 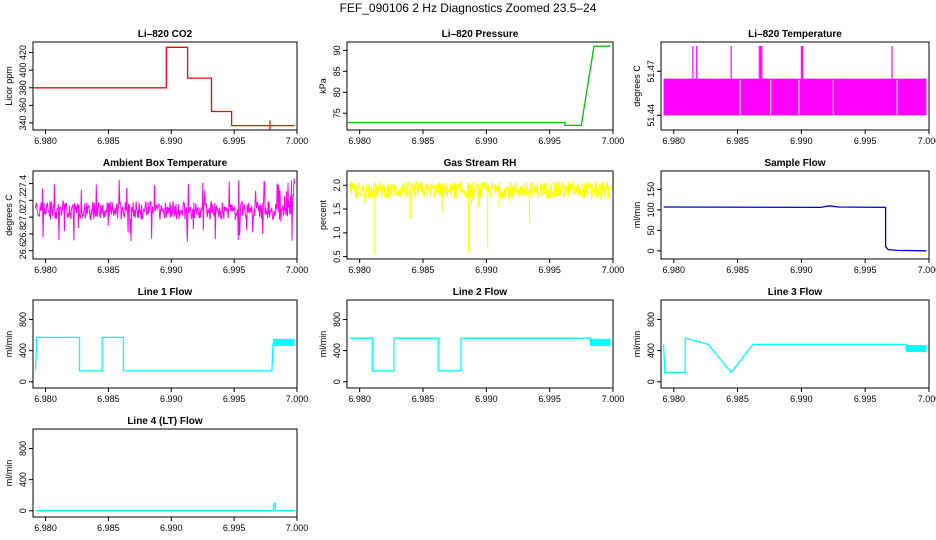 I want to click on y-tick-label: 420, so click(x=23, y=52).